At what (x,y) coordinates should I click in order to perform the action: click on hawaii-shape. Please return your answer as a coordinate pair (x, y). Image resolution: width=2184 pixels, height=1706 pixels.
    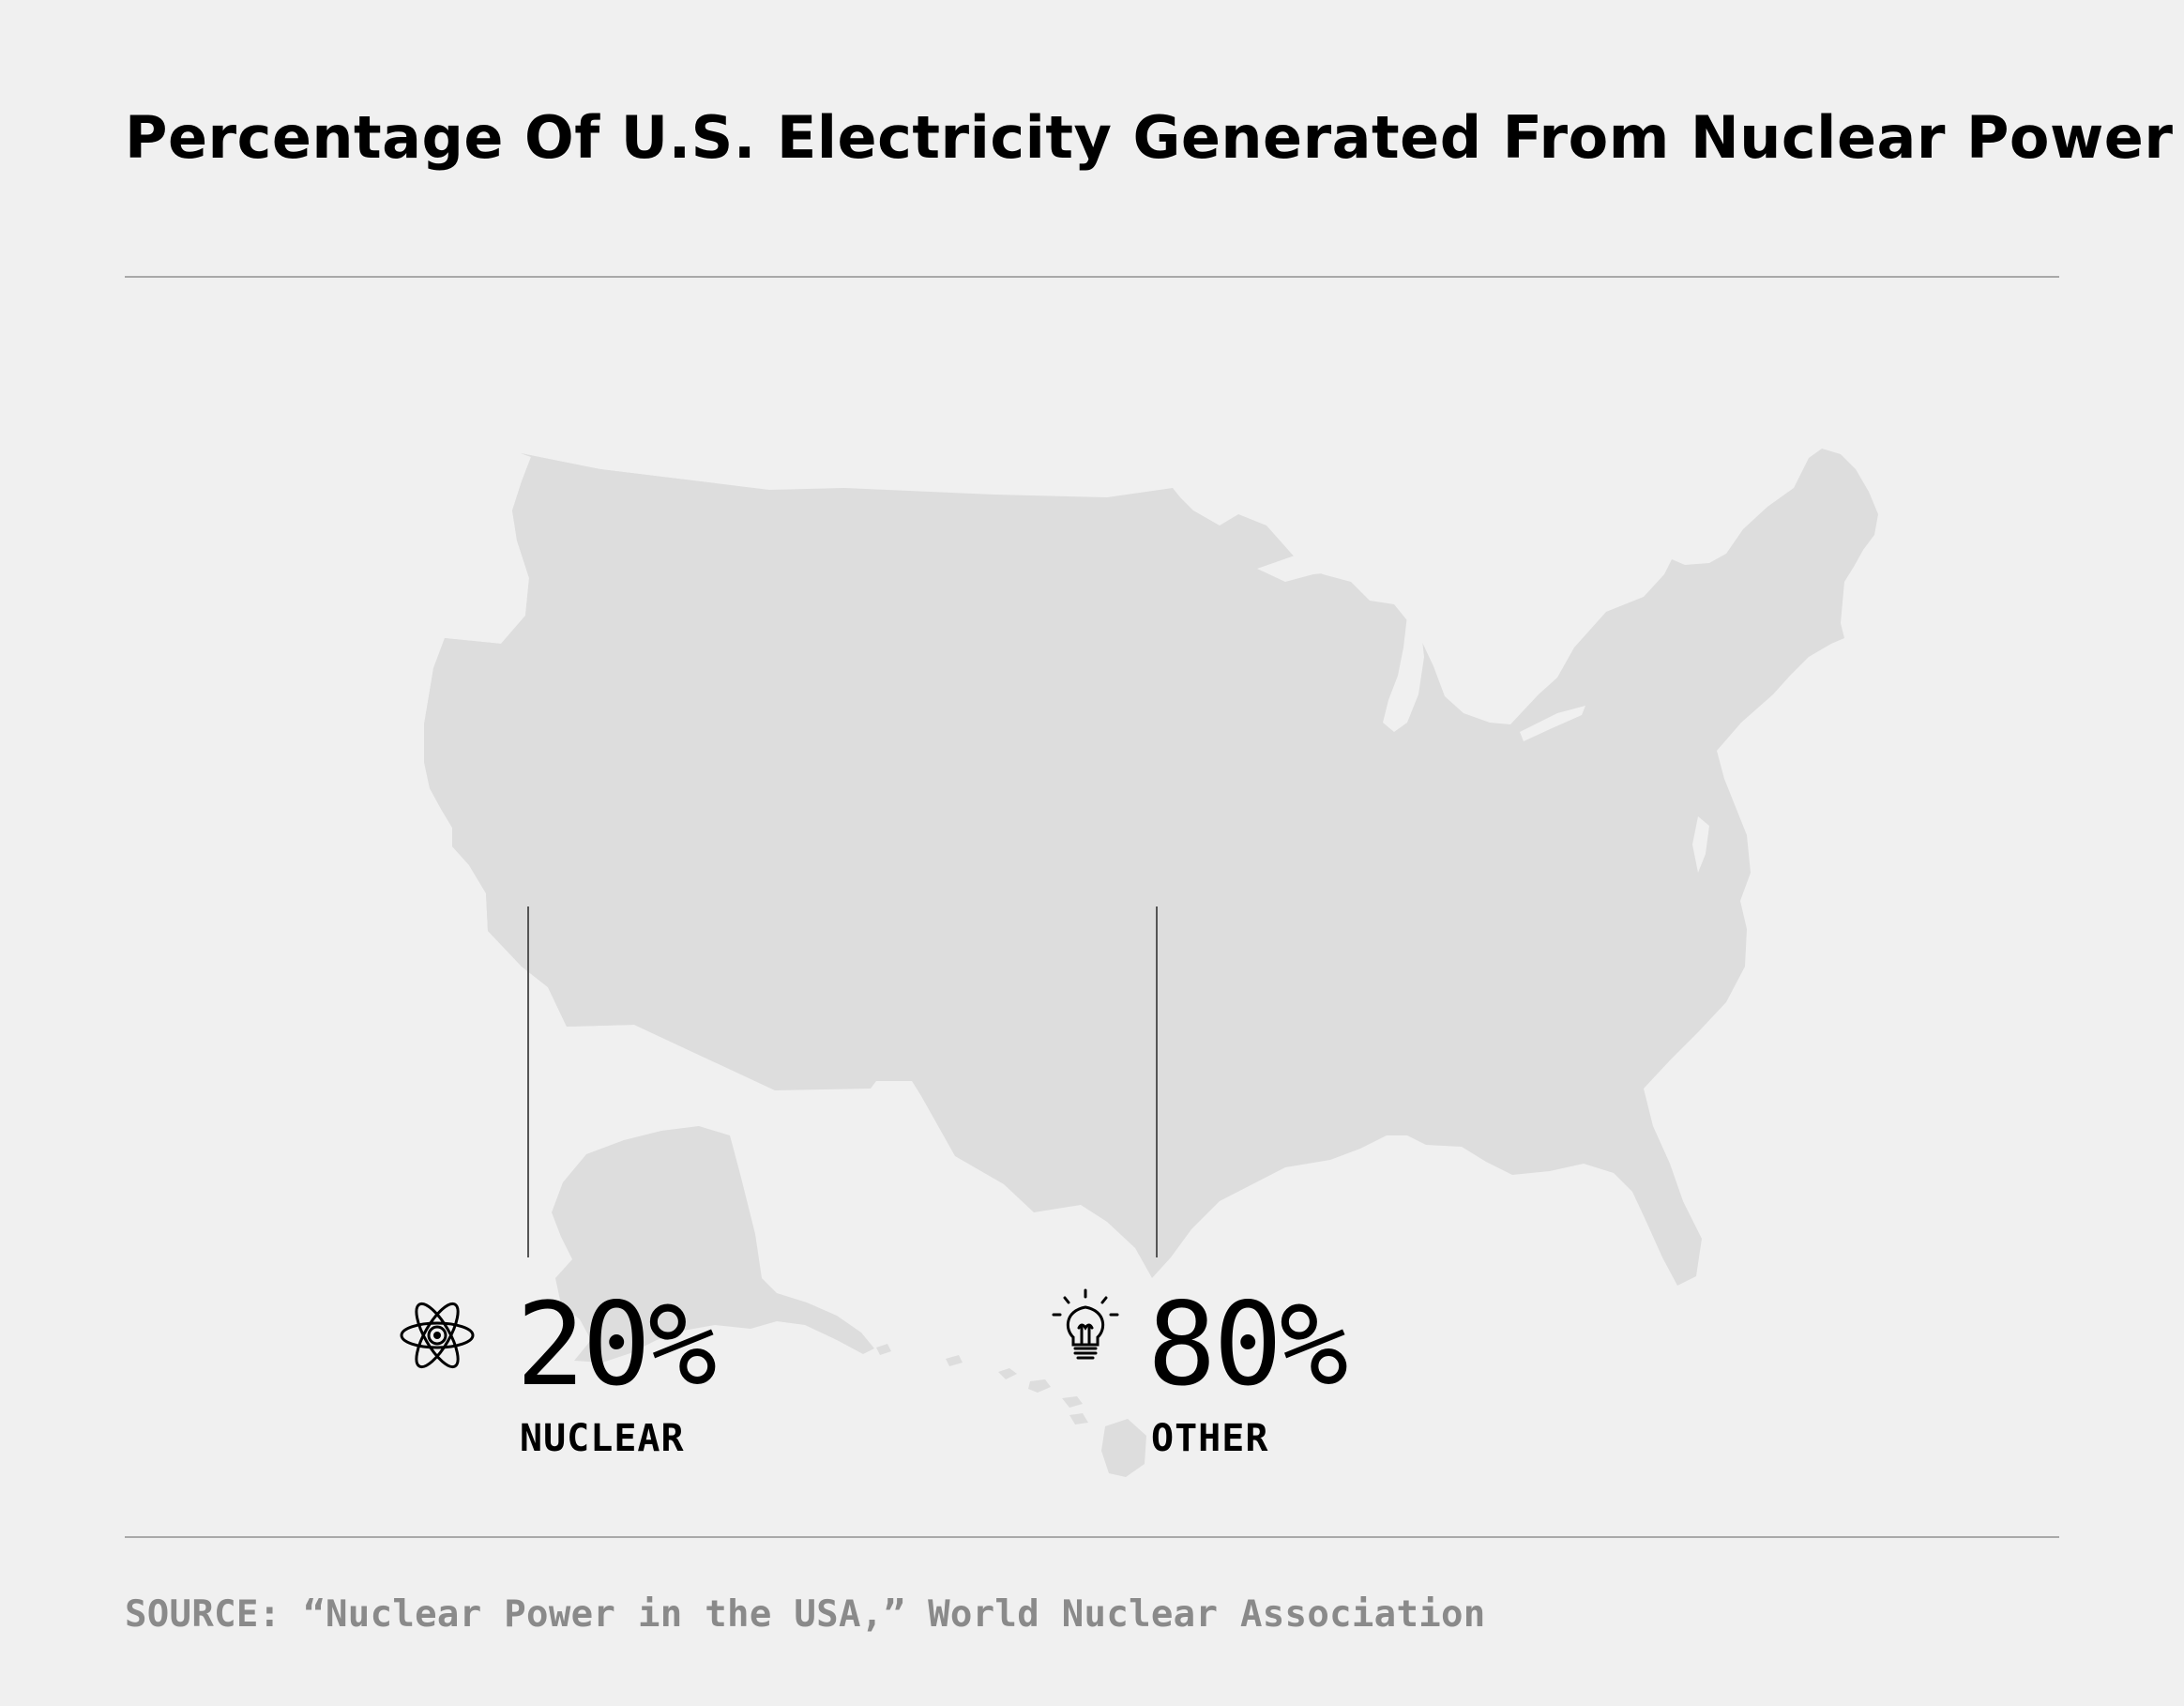
    Looking at the image, I should click on (1046, 1416).